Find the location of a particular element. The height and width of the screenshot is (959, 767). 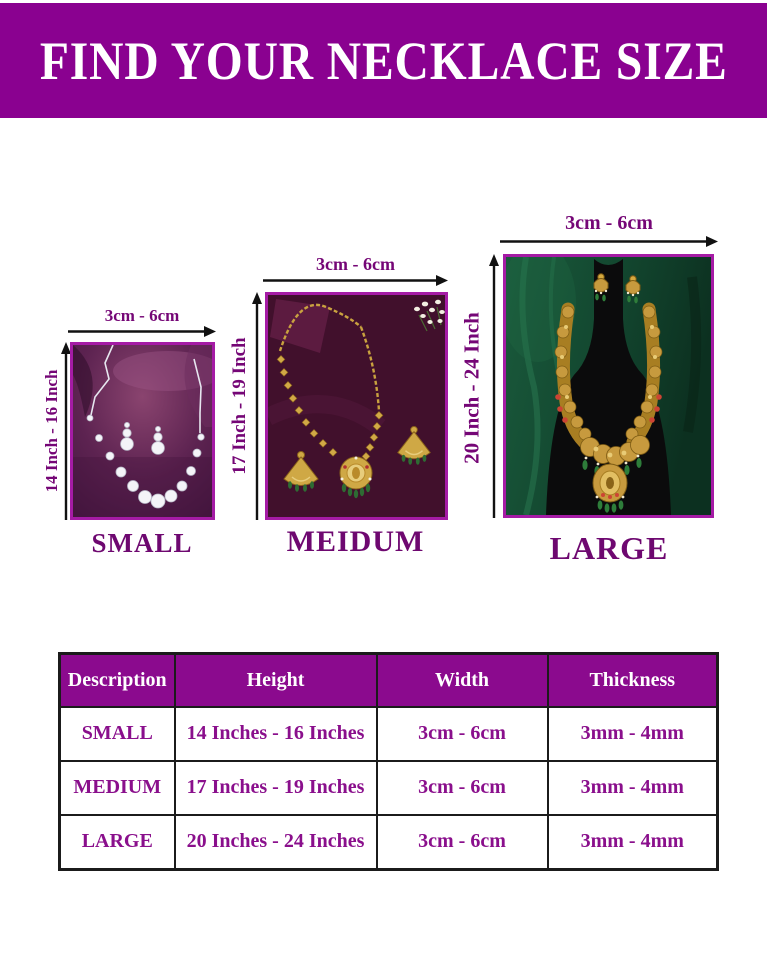

silver-necklace-set-illustration is located at coordinates (142, 431).